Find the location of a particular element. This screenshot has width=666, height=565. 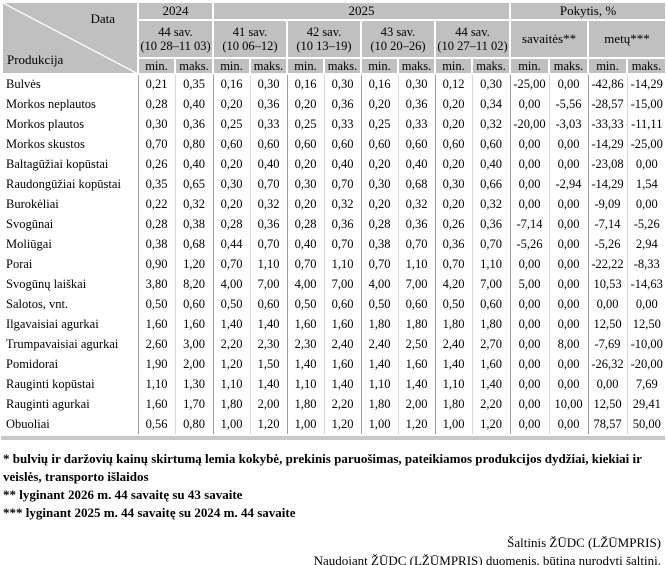

product-name: Moliūgai is located at coordinates (70, 244).